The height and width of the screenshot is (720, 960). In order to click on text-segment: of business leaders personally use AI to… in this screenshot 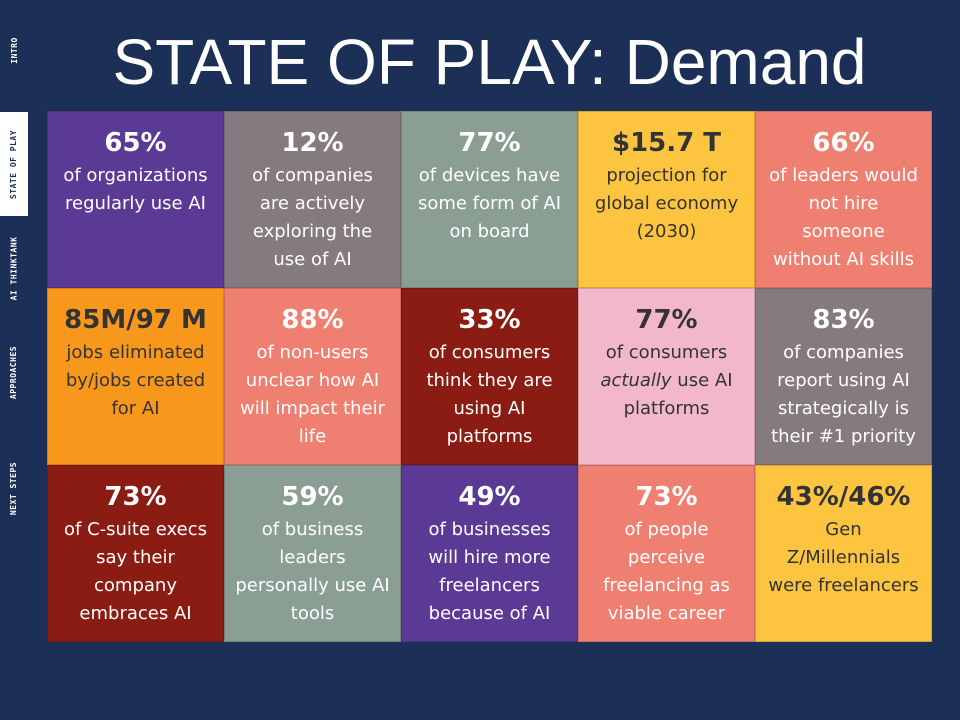, I will do `click(312, 571)`.